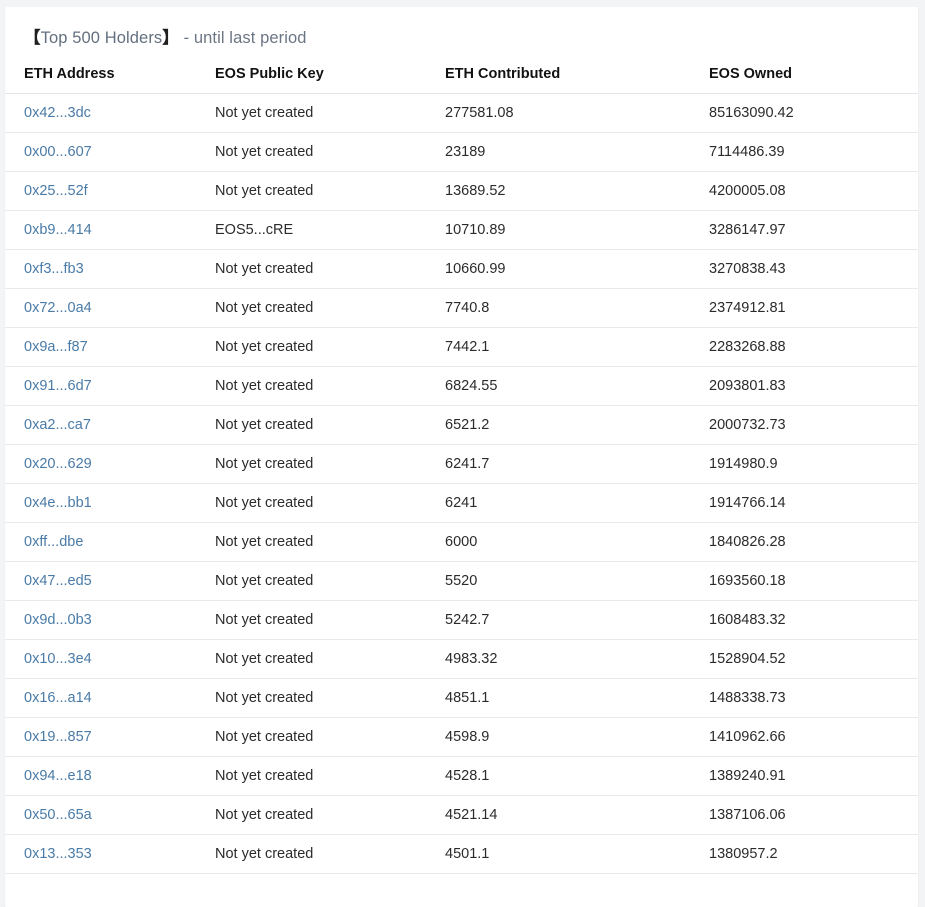 This screenshot has height=907, width=925. I want to click on eth-address-link: 0x94...e18, so click(58, 775).